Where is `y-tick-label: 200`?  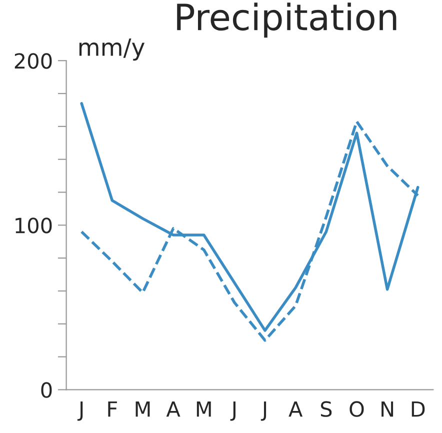 y-tick-label: 200 is located at coordinates (33, 61).